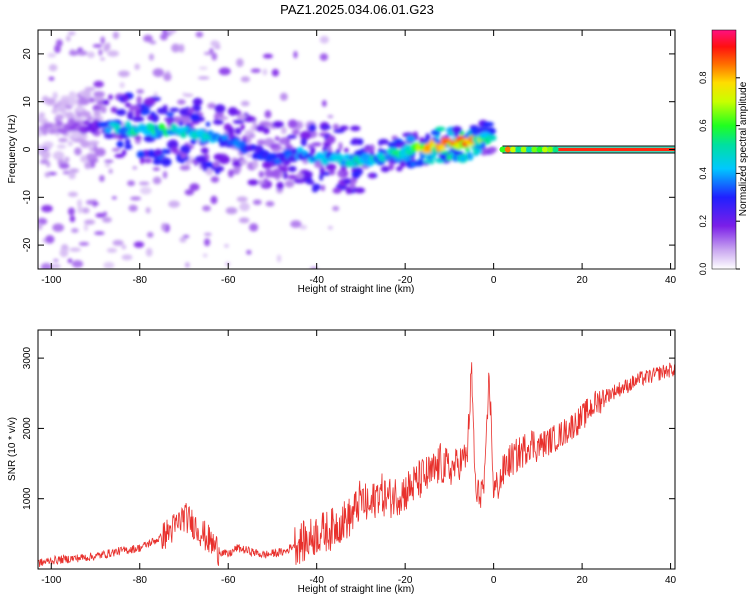  Describe the element at coordinates (27, 102) in the screenshot. I see `y-tick-label: 10` at that location.